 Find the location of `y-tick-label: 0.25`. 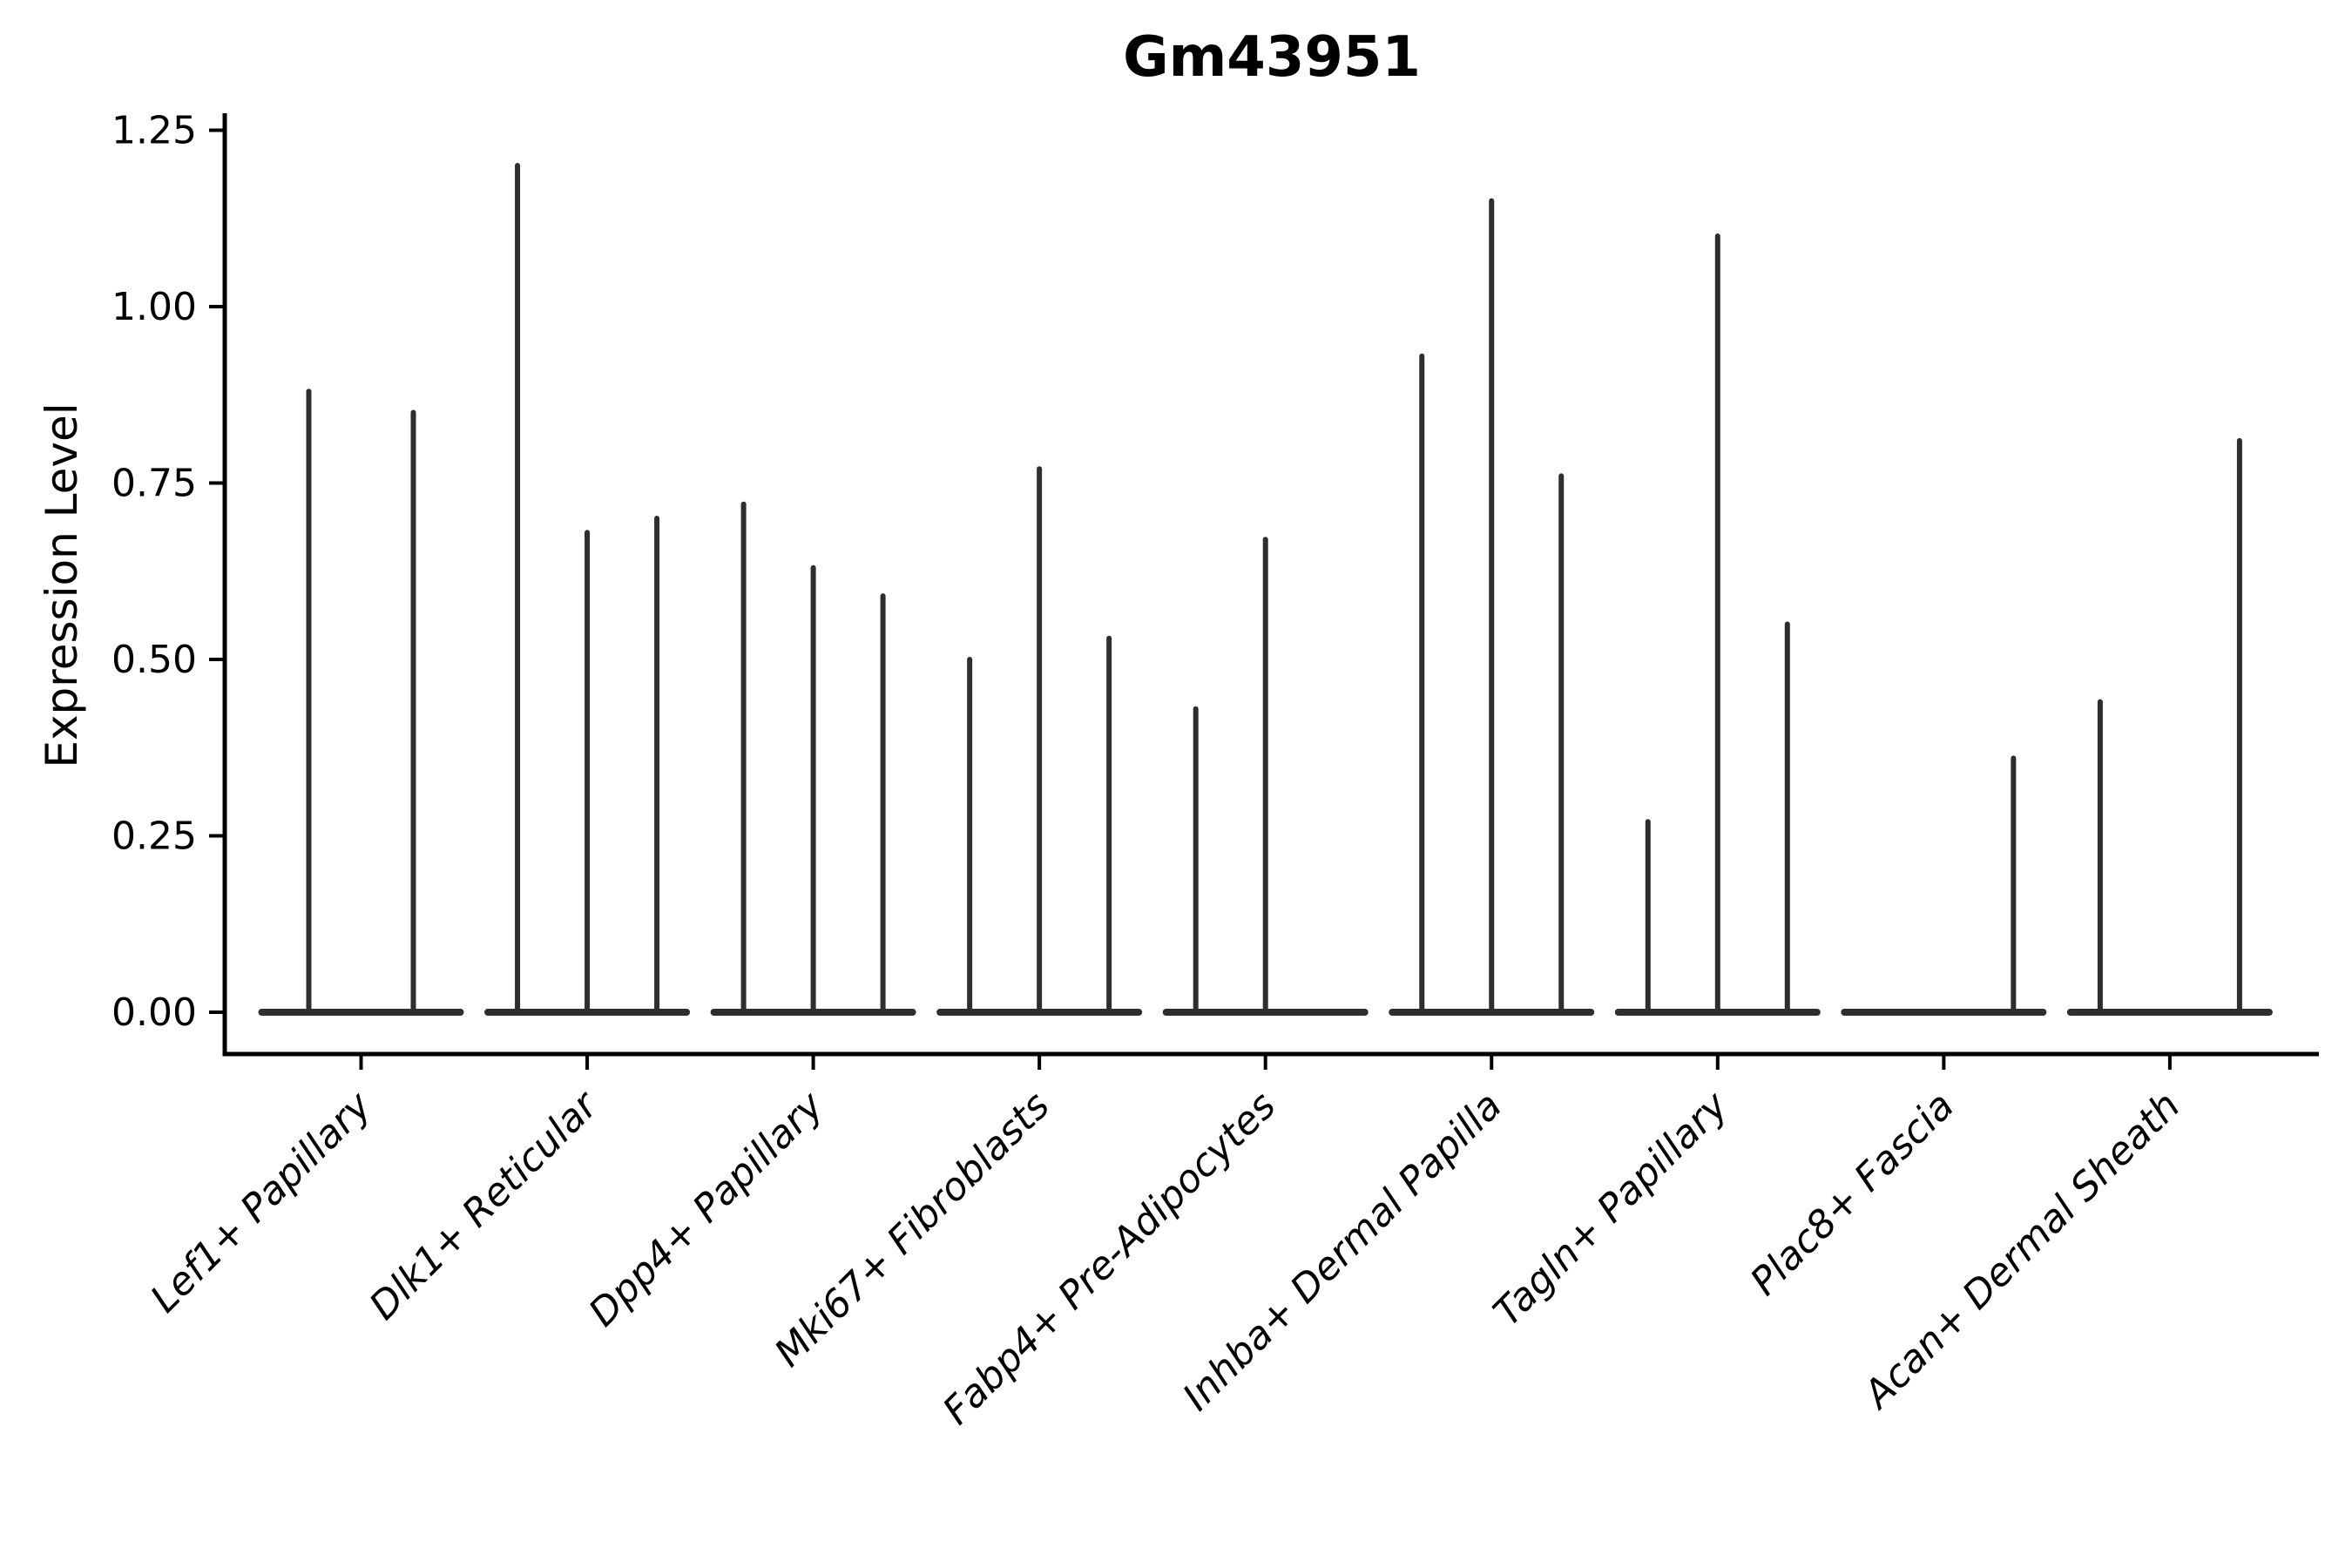

y-tick-label: 0.25 is located at coordinates (154, 836).